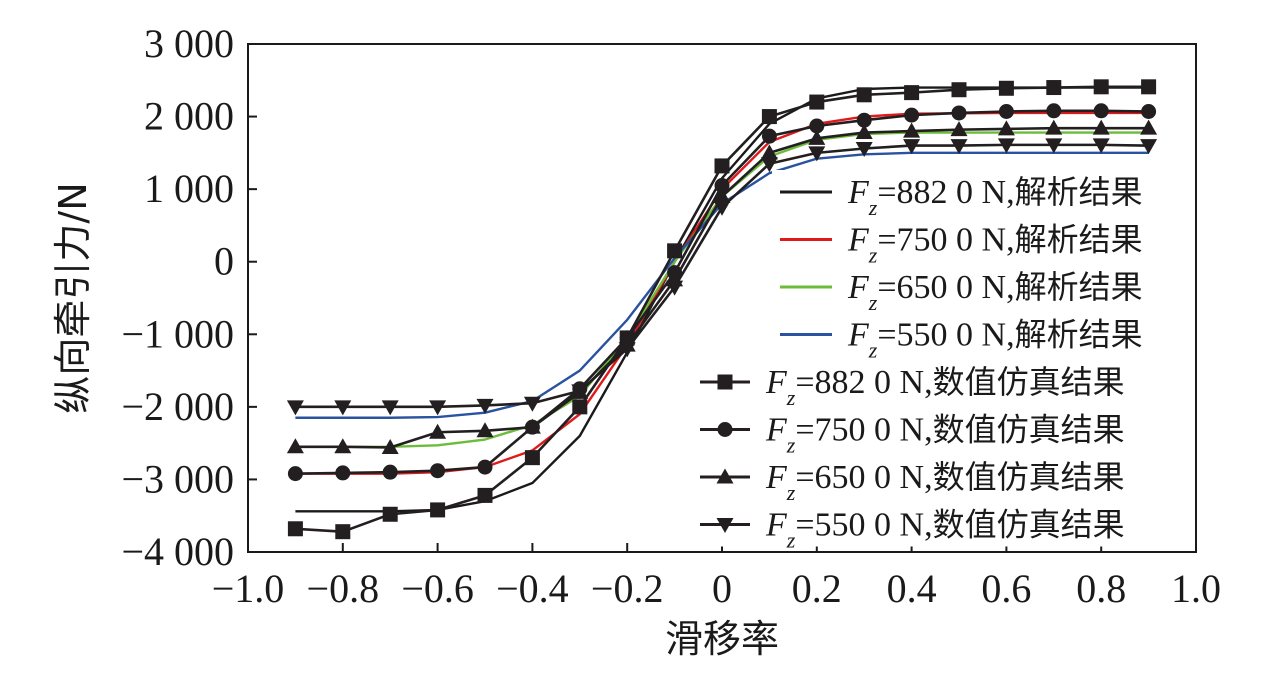 The height and width of the screenshot is (674, 1276). I want to click on y-tick-label: −3 000, so click(177, 478).